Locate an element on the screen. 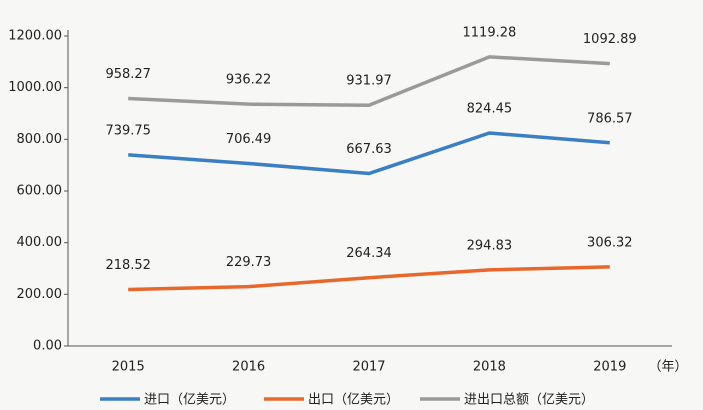  x-tick-label: 2016 is located at coordinates (248, 367).